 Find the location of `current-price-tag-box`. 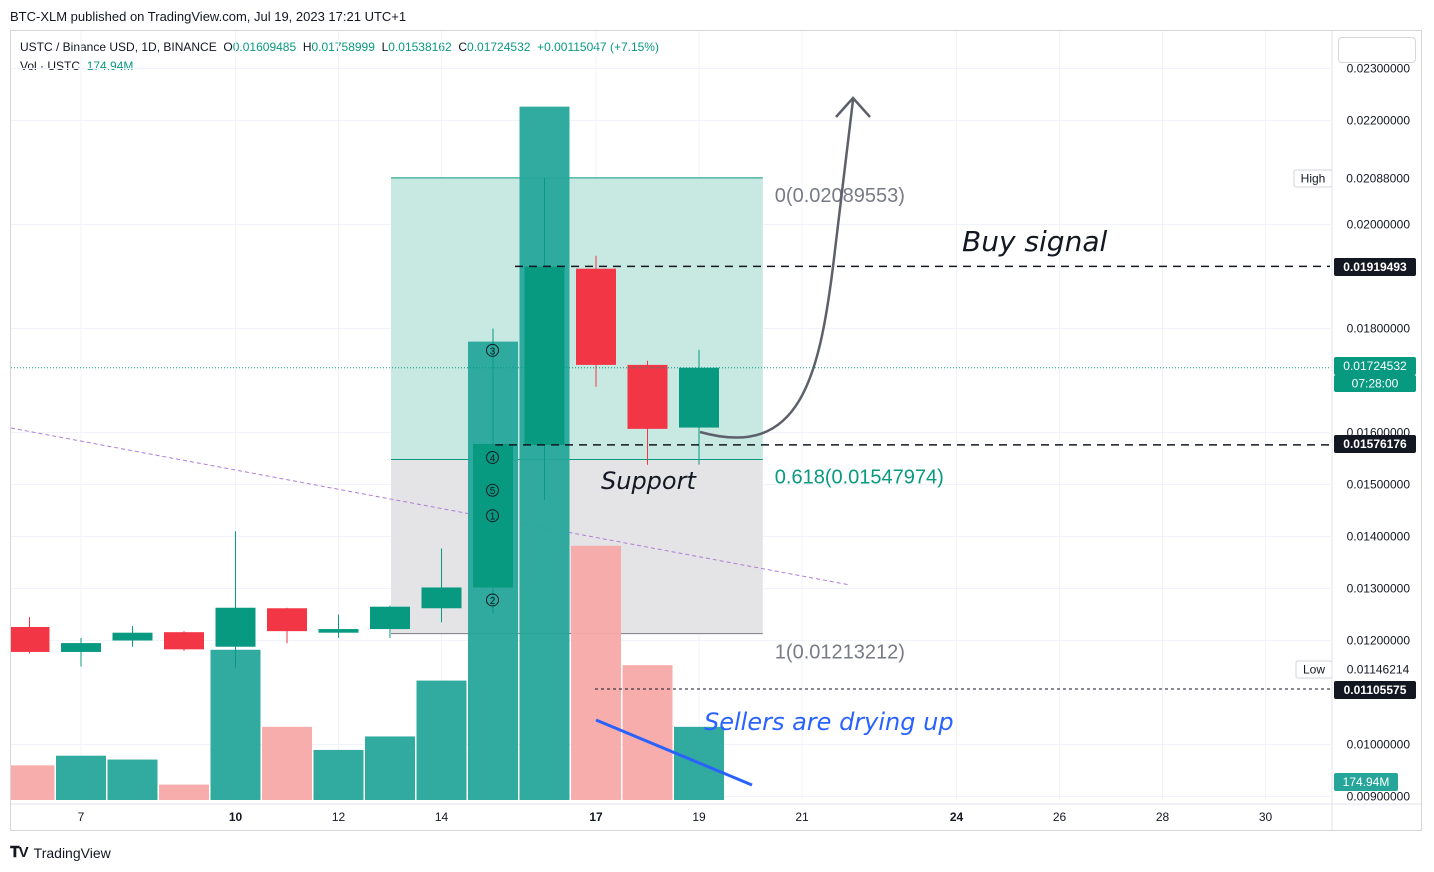

current-price-tag-box is located at coordinates (1375, 366).